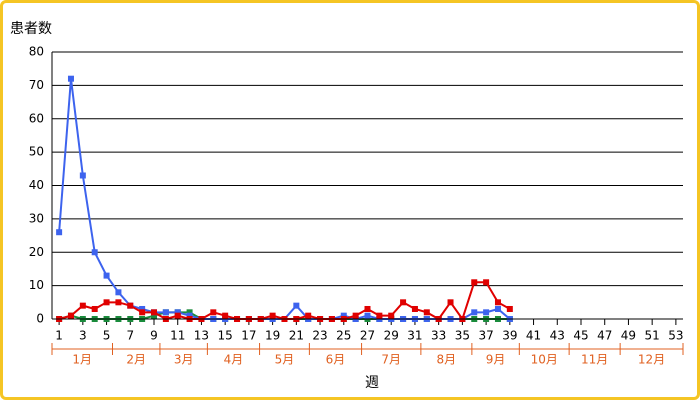 This screenshot has width=700, height=400. I want to click on y-tick-label: 0, so click(40, 319).